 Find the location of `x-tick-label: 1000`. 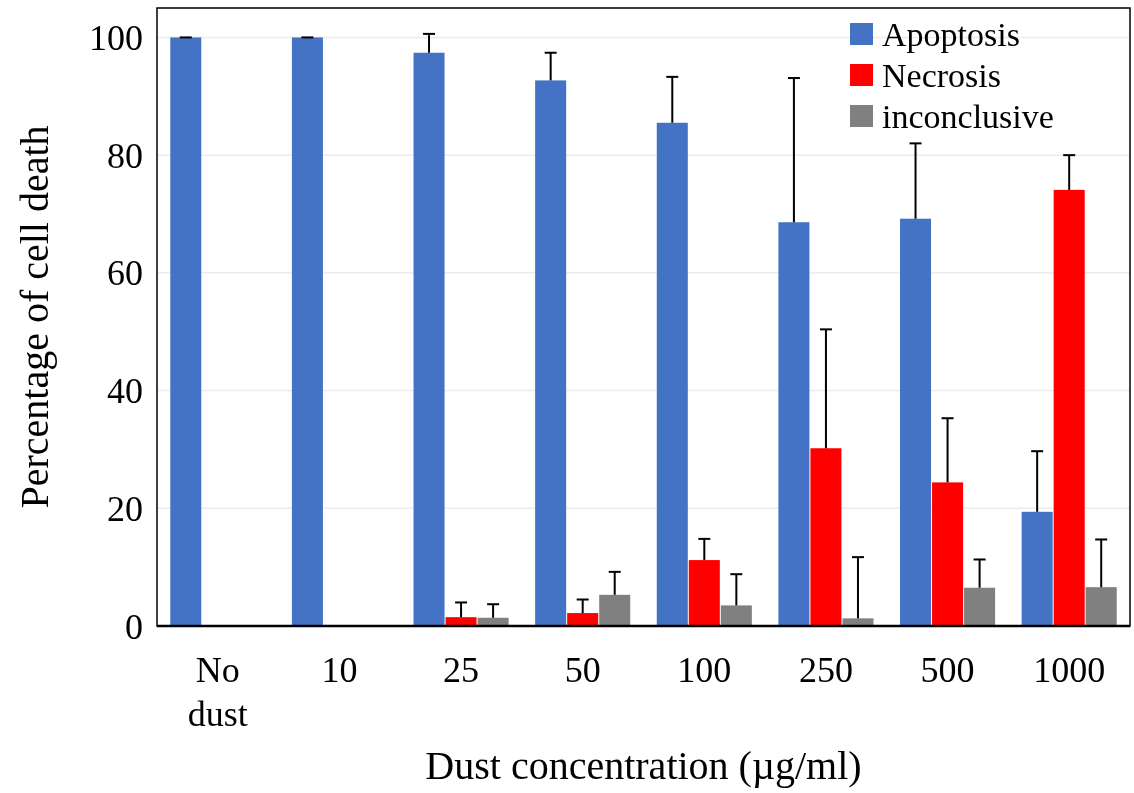

x-tick-label: 1000 is located at coordinates (1069, 670).